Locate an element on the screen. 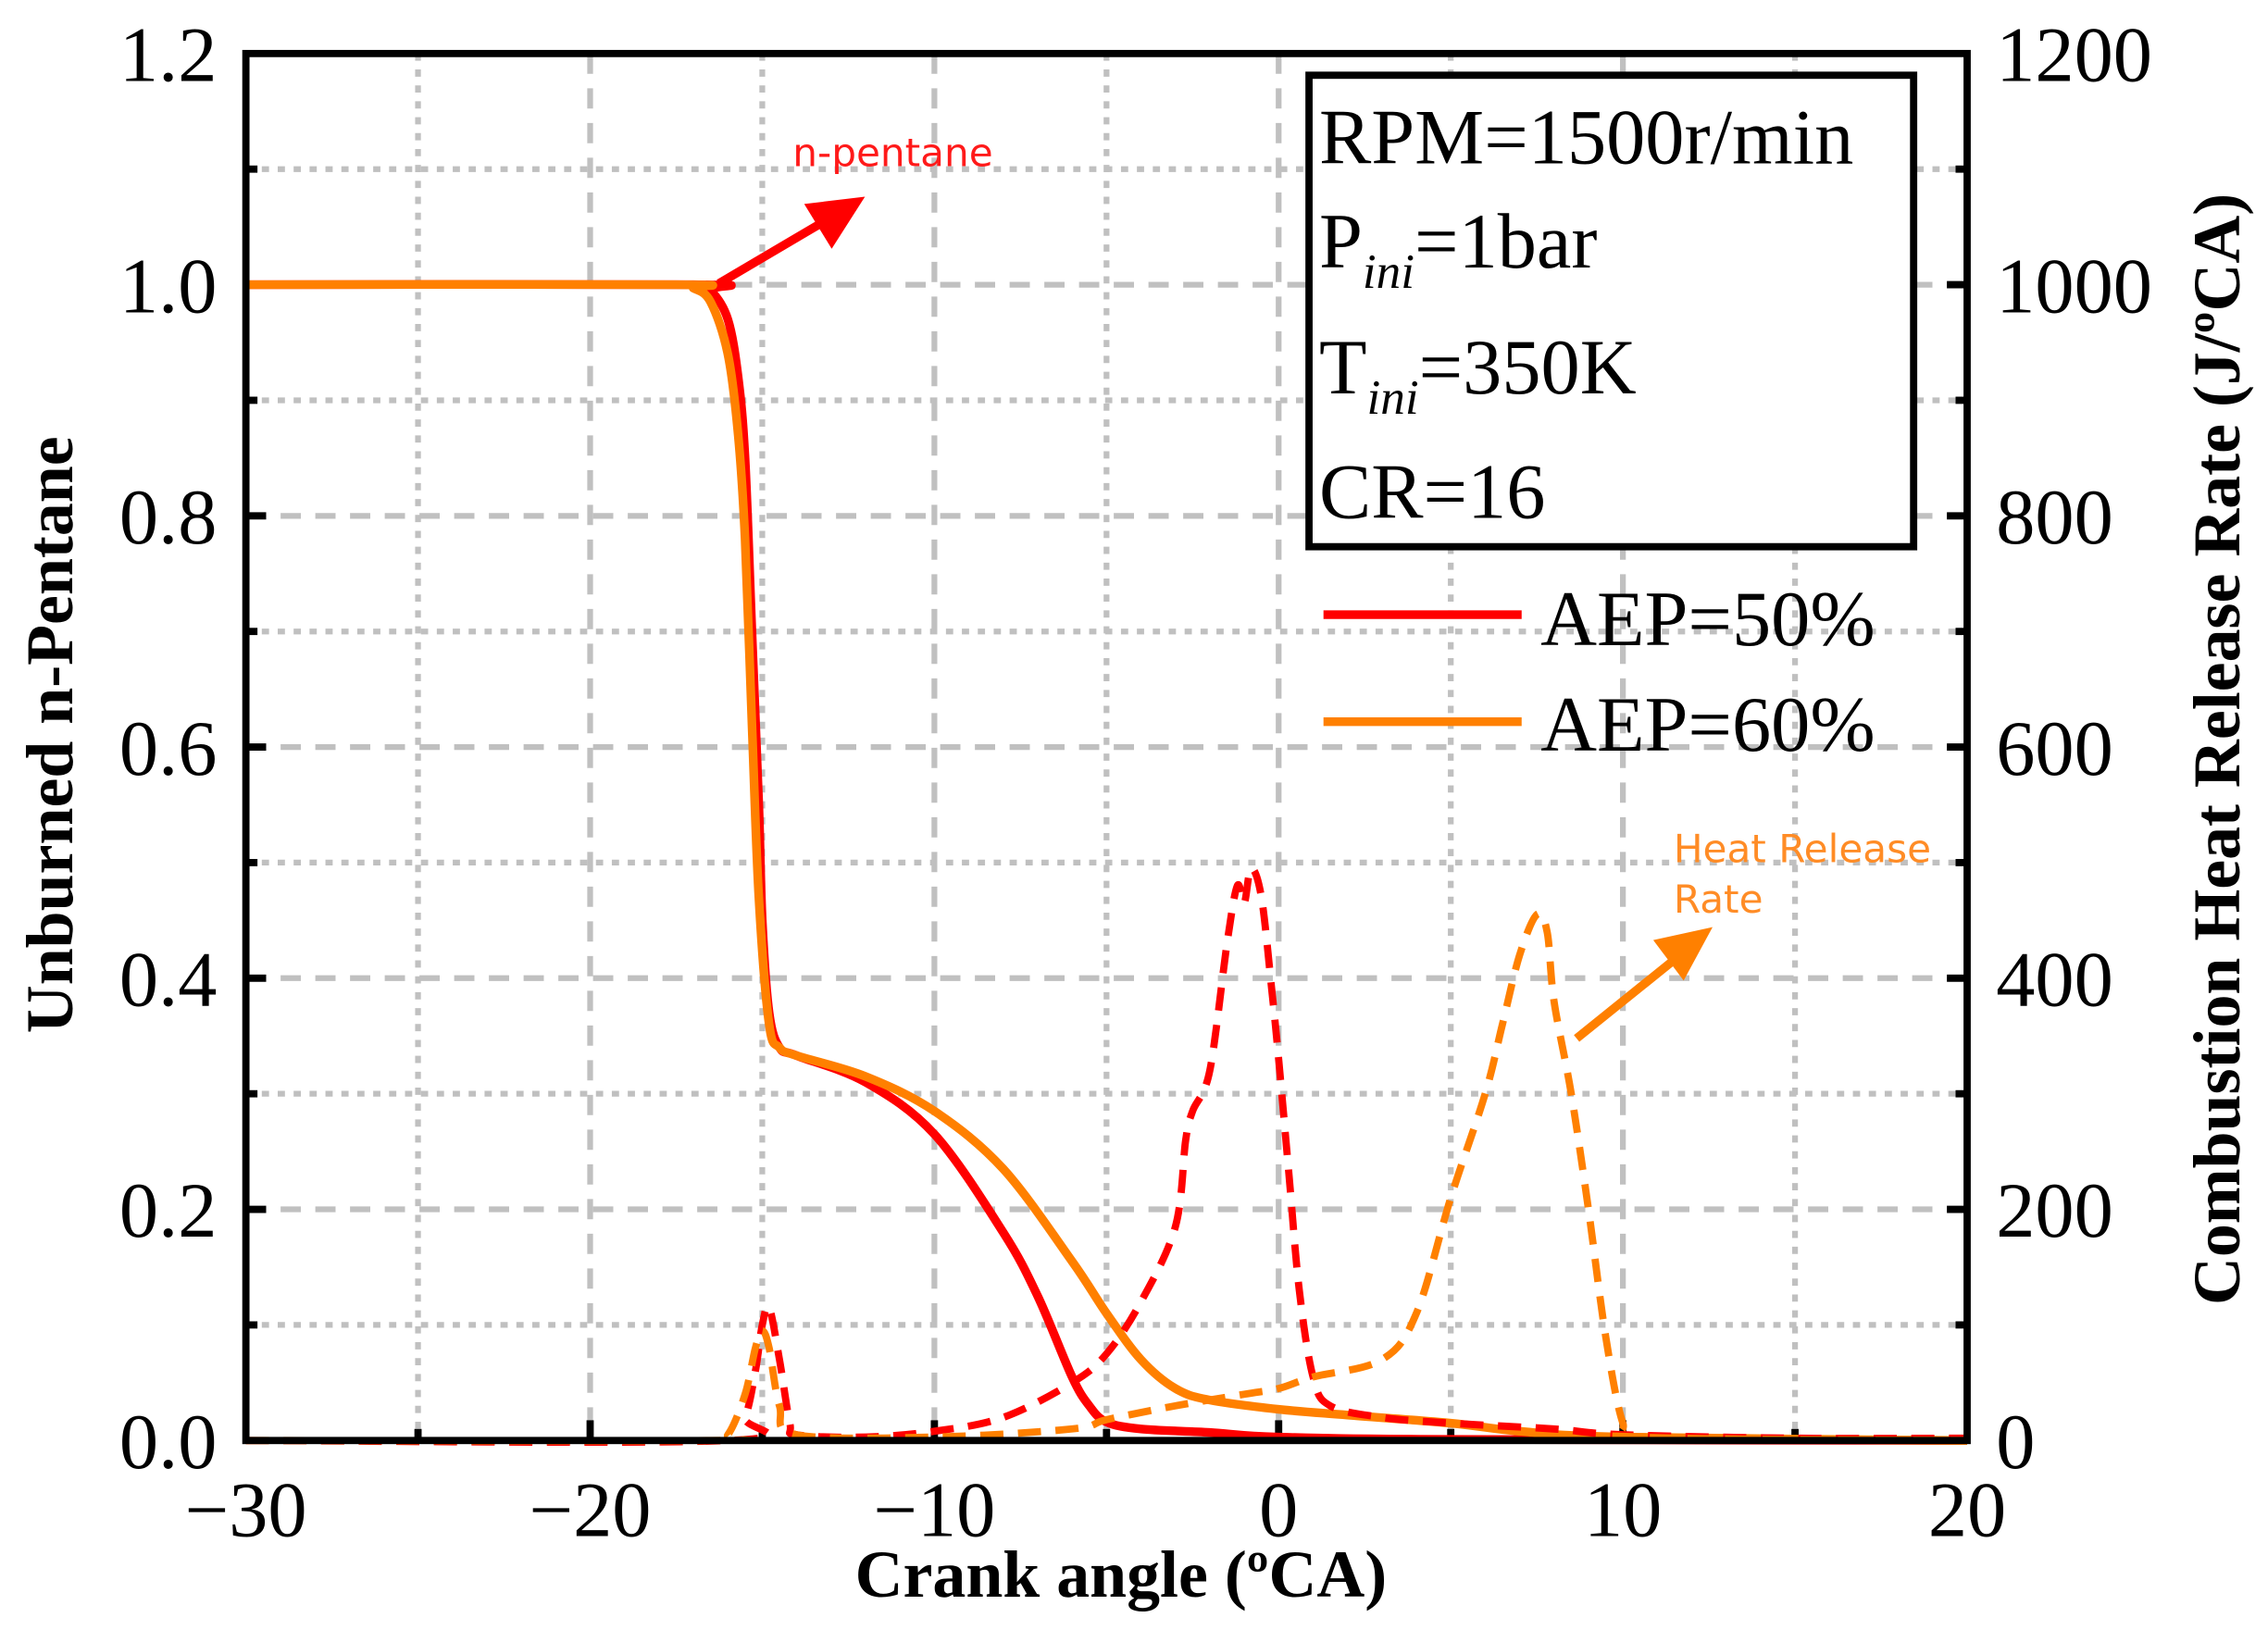 This screenshot has width=2268, height=1630. y-tick-label: 1.2 is located at coordinates (168, 56).